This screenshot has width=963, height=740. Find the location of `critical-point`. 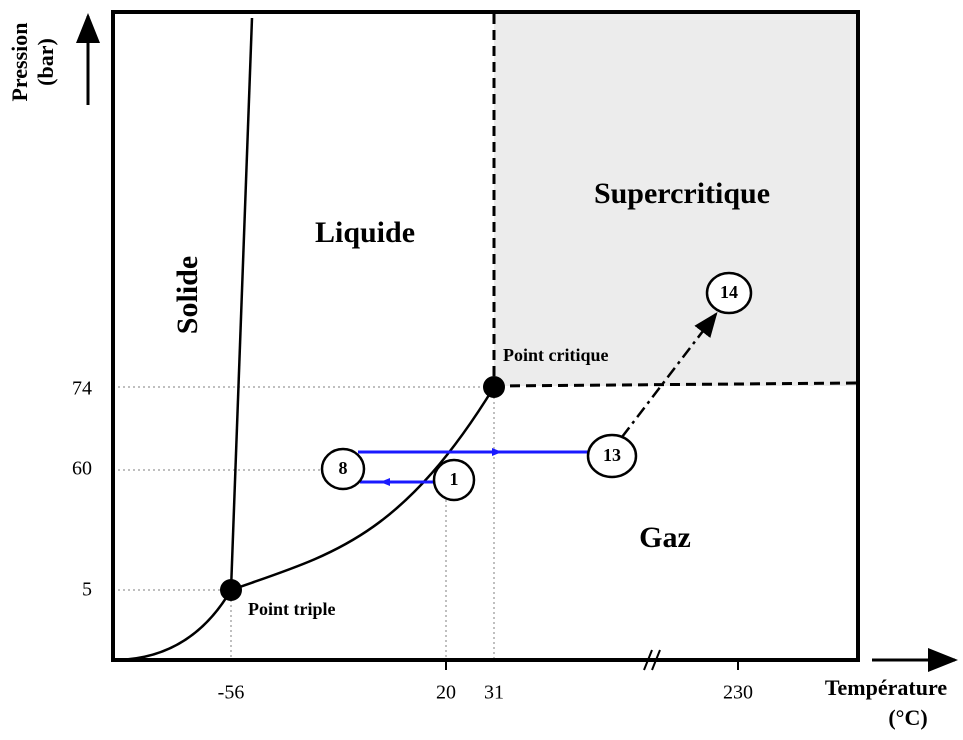

critical-point is located at coordinates (494, 387).